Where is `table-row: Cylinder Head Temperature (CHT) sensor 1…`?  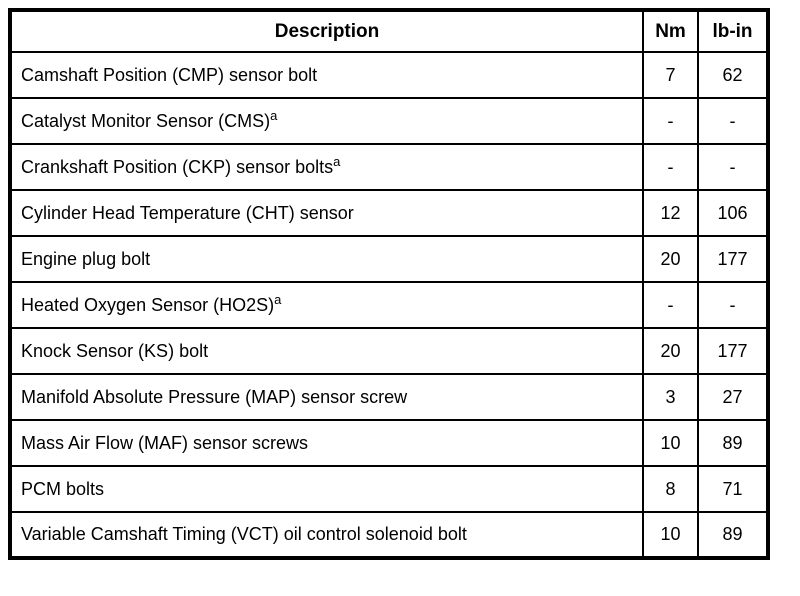
table-row: Cylinder Head Temperature (CHT) sensor 1… is located at coordinates (389, 213).